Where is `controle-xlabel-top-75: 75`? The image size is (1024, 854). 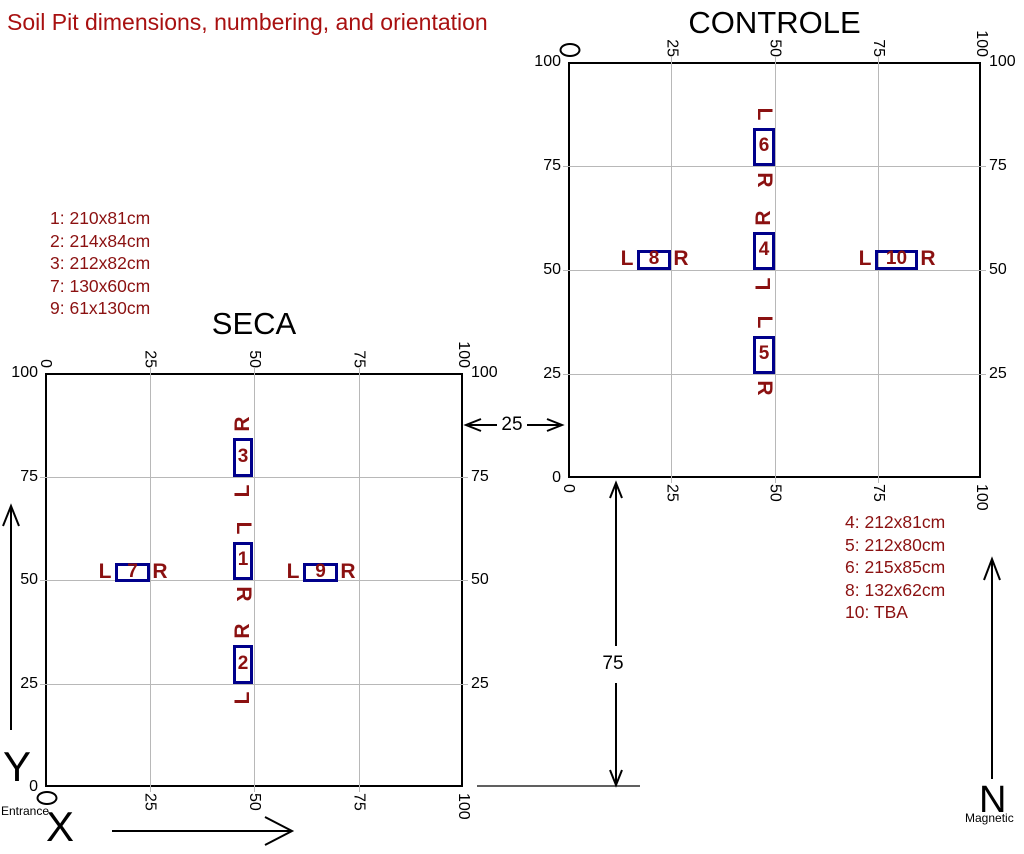
controle-xlabel-top-75: 75 is located at coordinates (878, 48).